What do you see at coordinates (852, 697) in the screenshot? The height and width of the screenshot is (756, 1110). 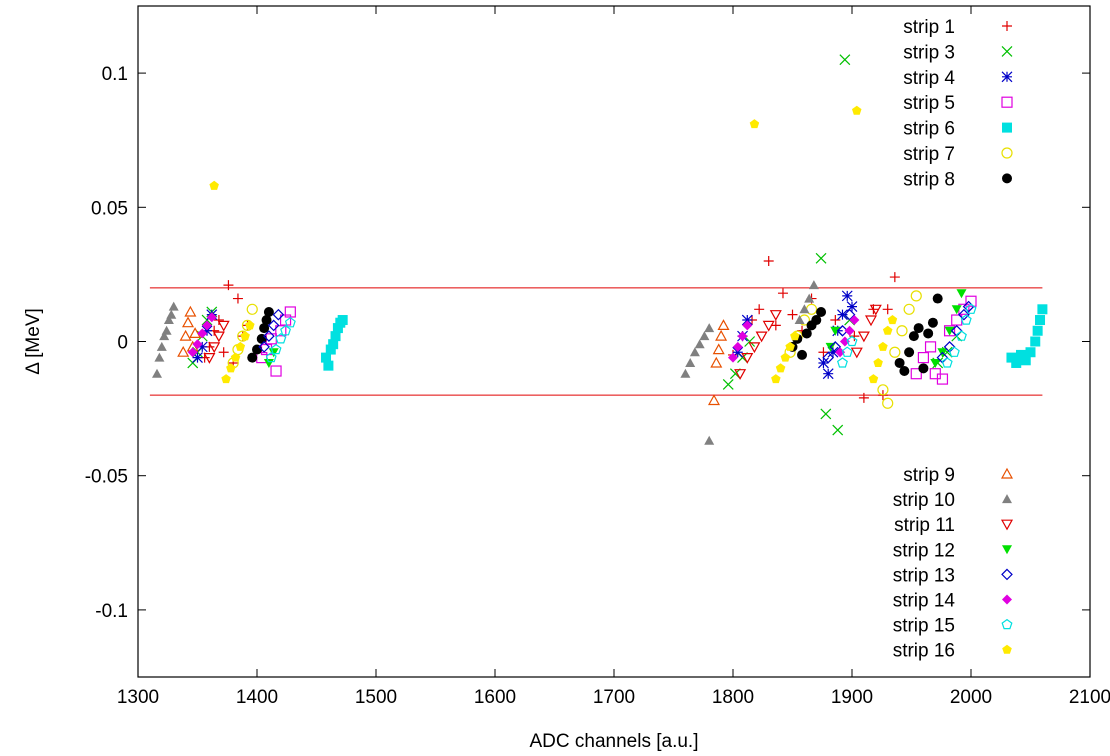 I see `x-tick-label: 1900` at bounding box center [852, 697].